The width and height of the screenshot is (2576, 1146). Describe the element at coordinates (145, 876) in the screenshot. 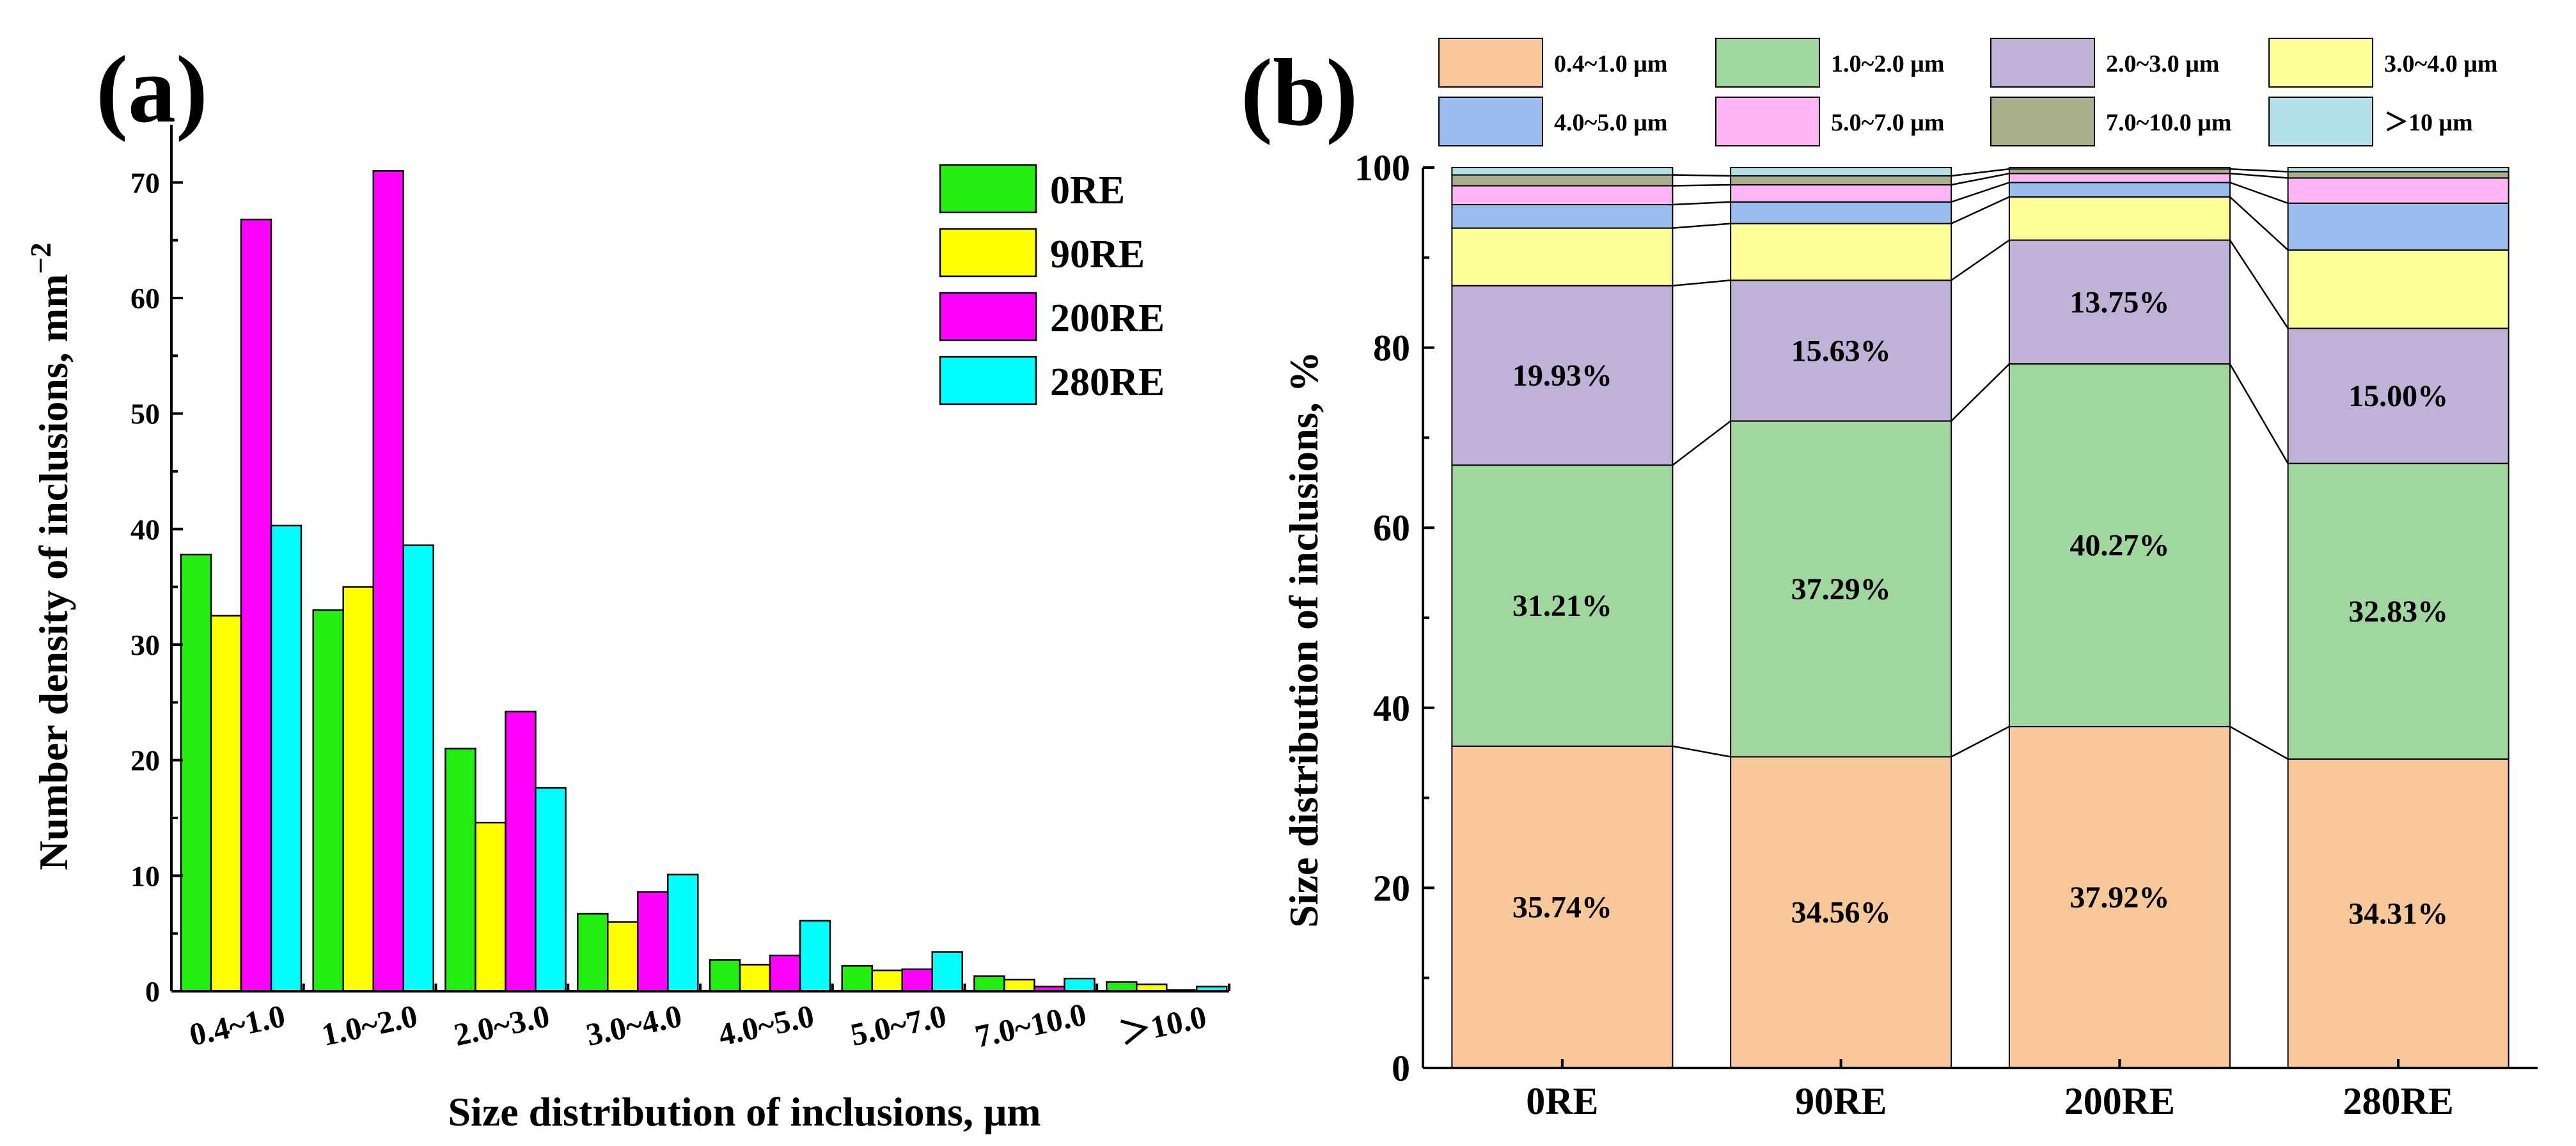

I see `y-tick-label-a: 10` at that location.